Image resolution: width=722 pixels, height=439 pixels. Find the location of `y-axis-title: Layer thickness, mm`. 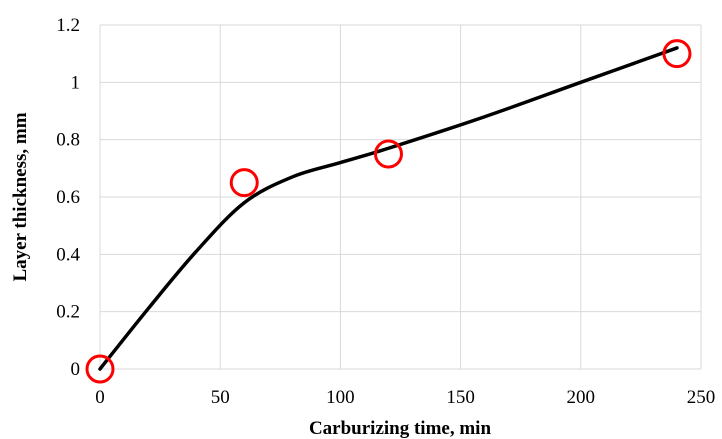

y-axis-title: Layer thickness, mm is located at coordinates (20, 196).